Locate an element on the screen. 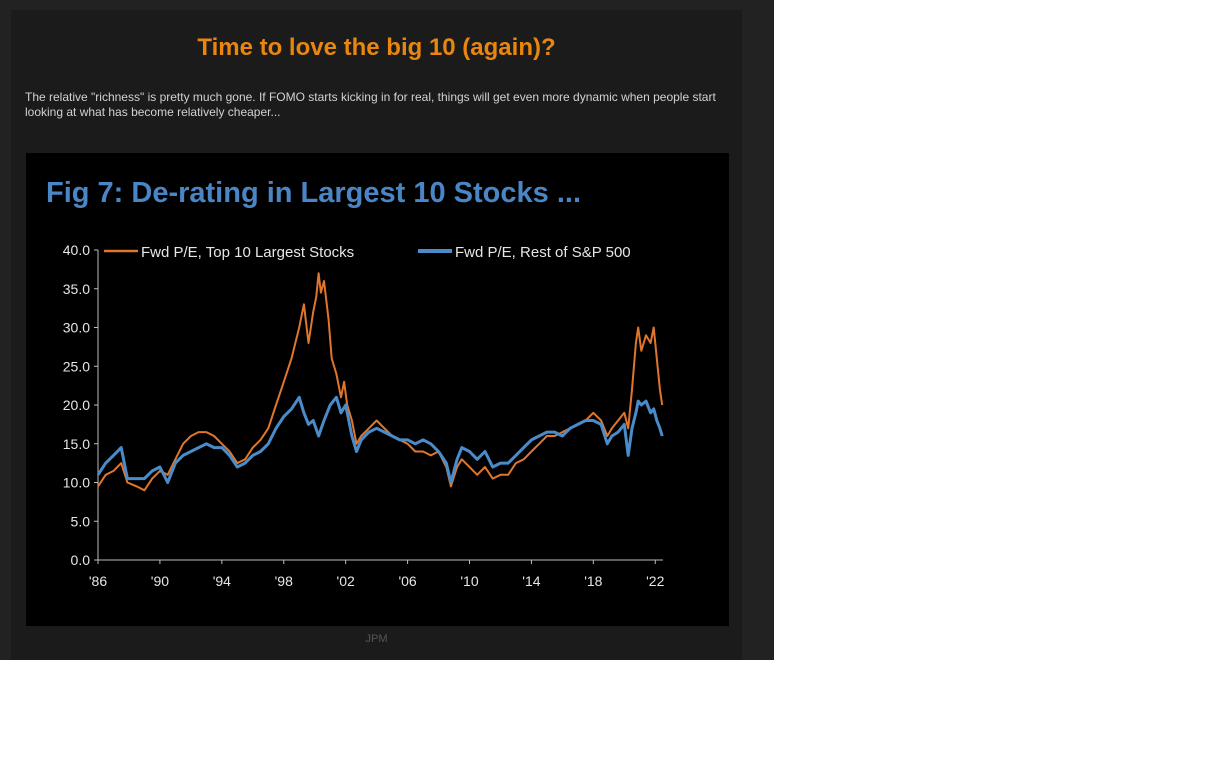  y-tick-label: 5.0 is located at coordinates (81, 521).